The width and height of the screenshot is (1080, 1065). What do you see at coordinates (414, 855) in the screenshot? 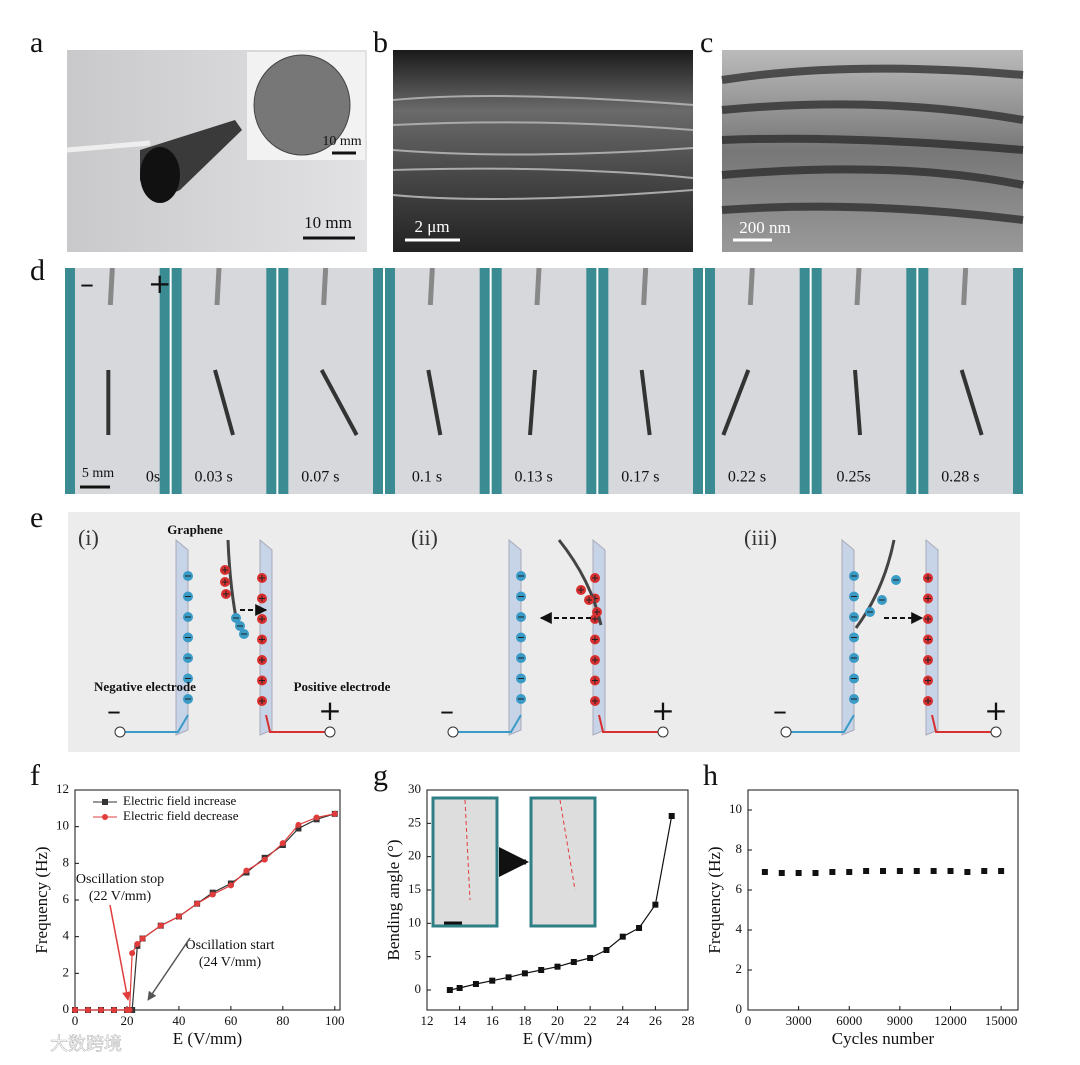
I see `y-tick-label: 20` at bounding box center [414, 855].